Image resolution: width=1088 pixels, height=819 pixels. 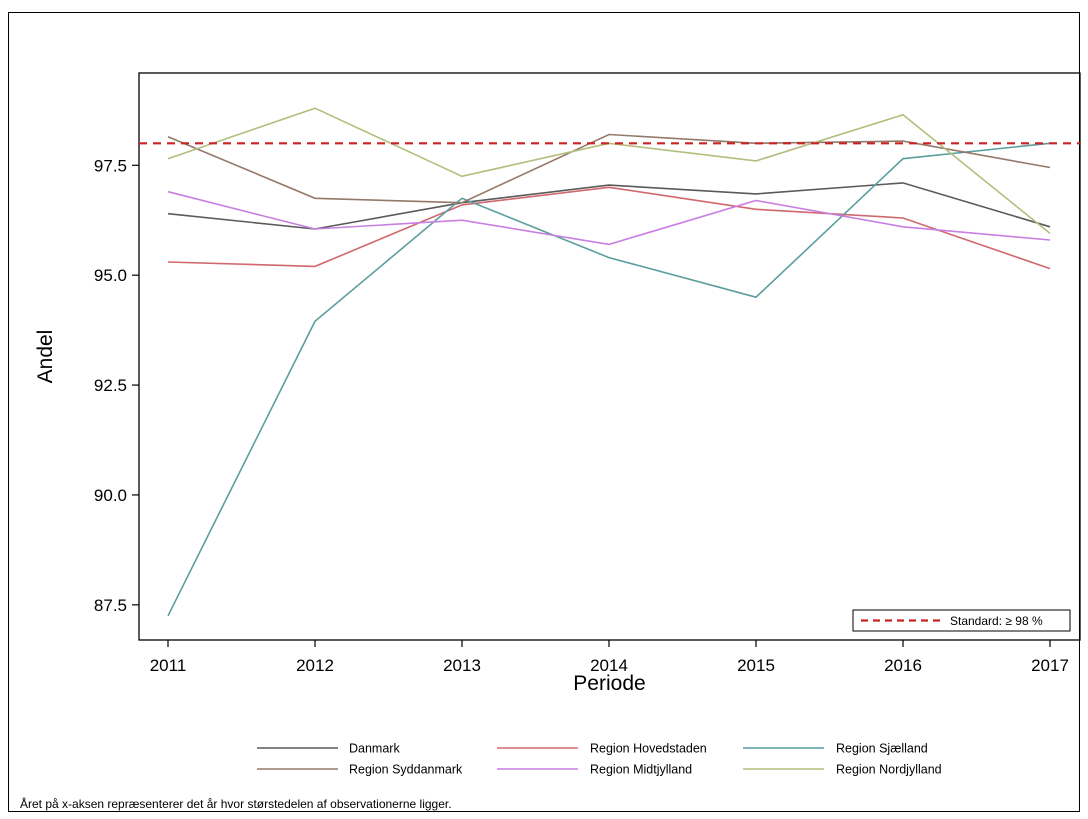 What do you see at coordinates (168, 665) in the screenshot?
I see `x-tick-label: 2011` at bounding box center [168, 665].